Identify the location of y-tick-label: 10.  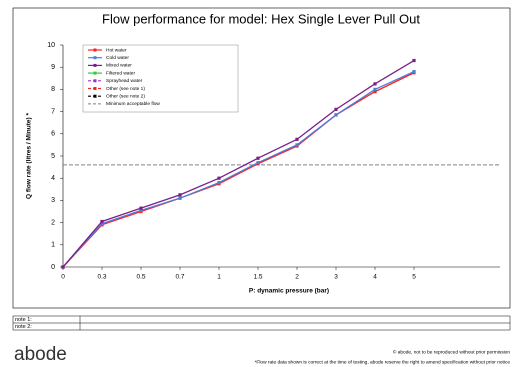
(51, 45).